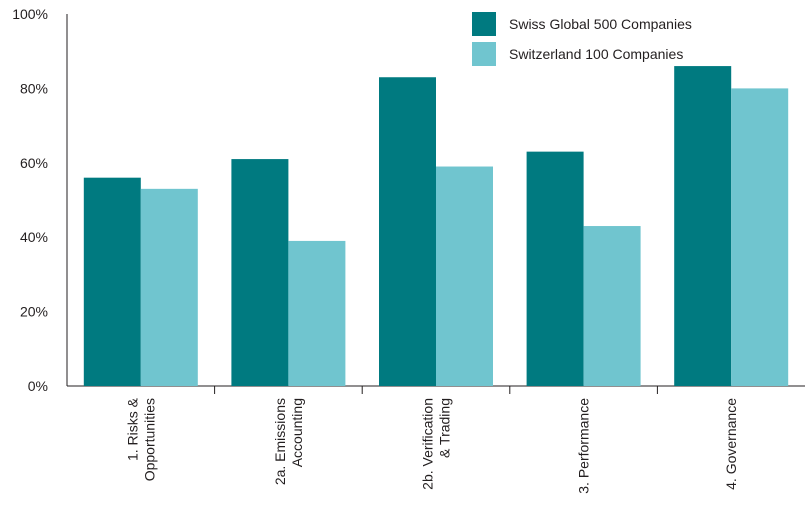 The height and width of the screenshot is (527, 811). What do you see at coordinates (731, 444) in the screenshot?
I see `x-category-label: 4. Governance` at bounding box center [731, 444].